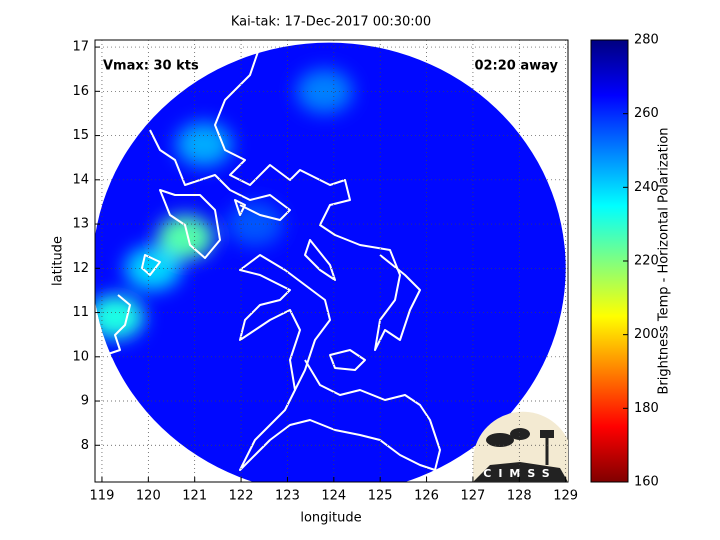  What do you see at coordinates (646, 482) in the screenshot?
I see `colorbar-tick-label: 160` at bounding box center [646, 482].